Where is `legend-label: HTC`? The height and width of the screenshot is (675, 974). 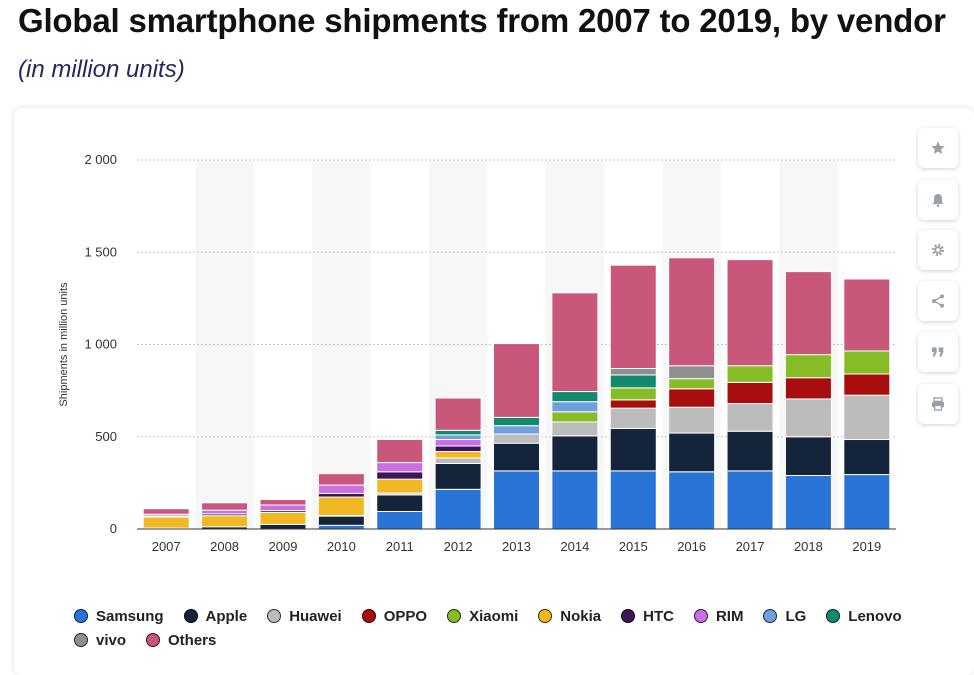 legend-label: HTC is located at coordinates (658, 616).